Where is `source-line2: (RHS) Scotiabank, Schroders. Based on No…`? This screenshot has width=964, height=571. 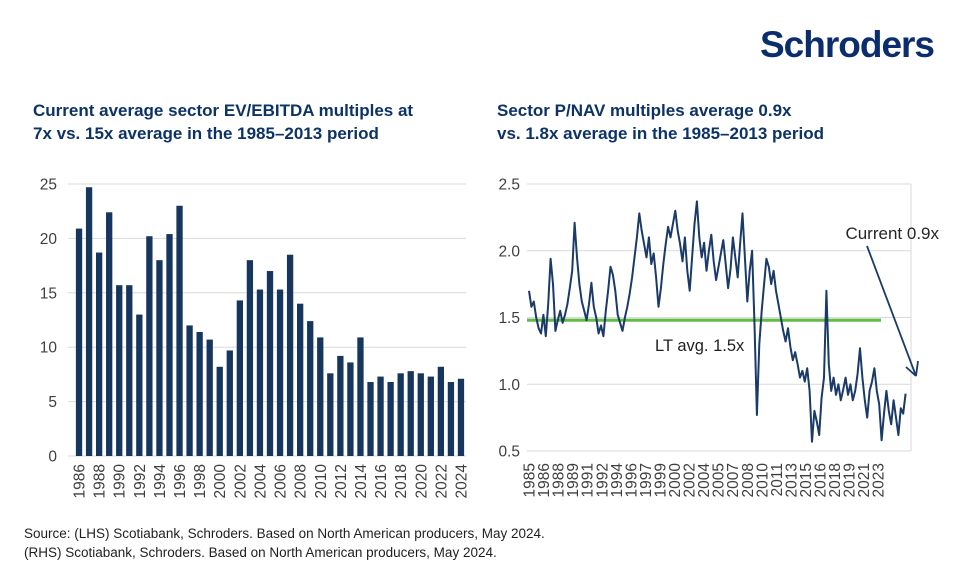
source-line2: (RHS) Scotiabank, Schroders. Based on No… is located at coordinates (260, 552).